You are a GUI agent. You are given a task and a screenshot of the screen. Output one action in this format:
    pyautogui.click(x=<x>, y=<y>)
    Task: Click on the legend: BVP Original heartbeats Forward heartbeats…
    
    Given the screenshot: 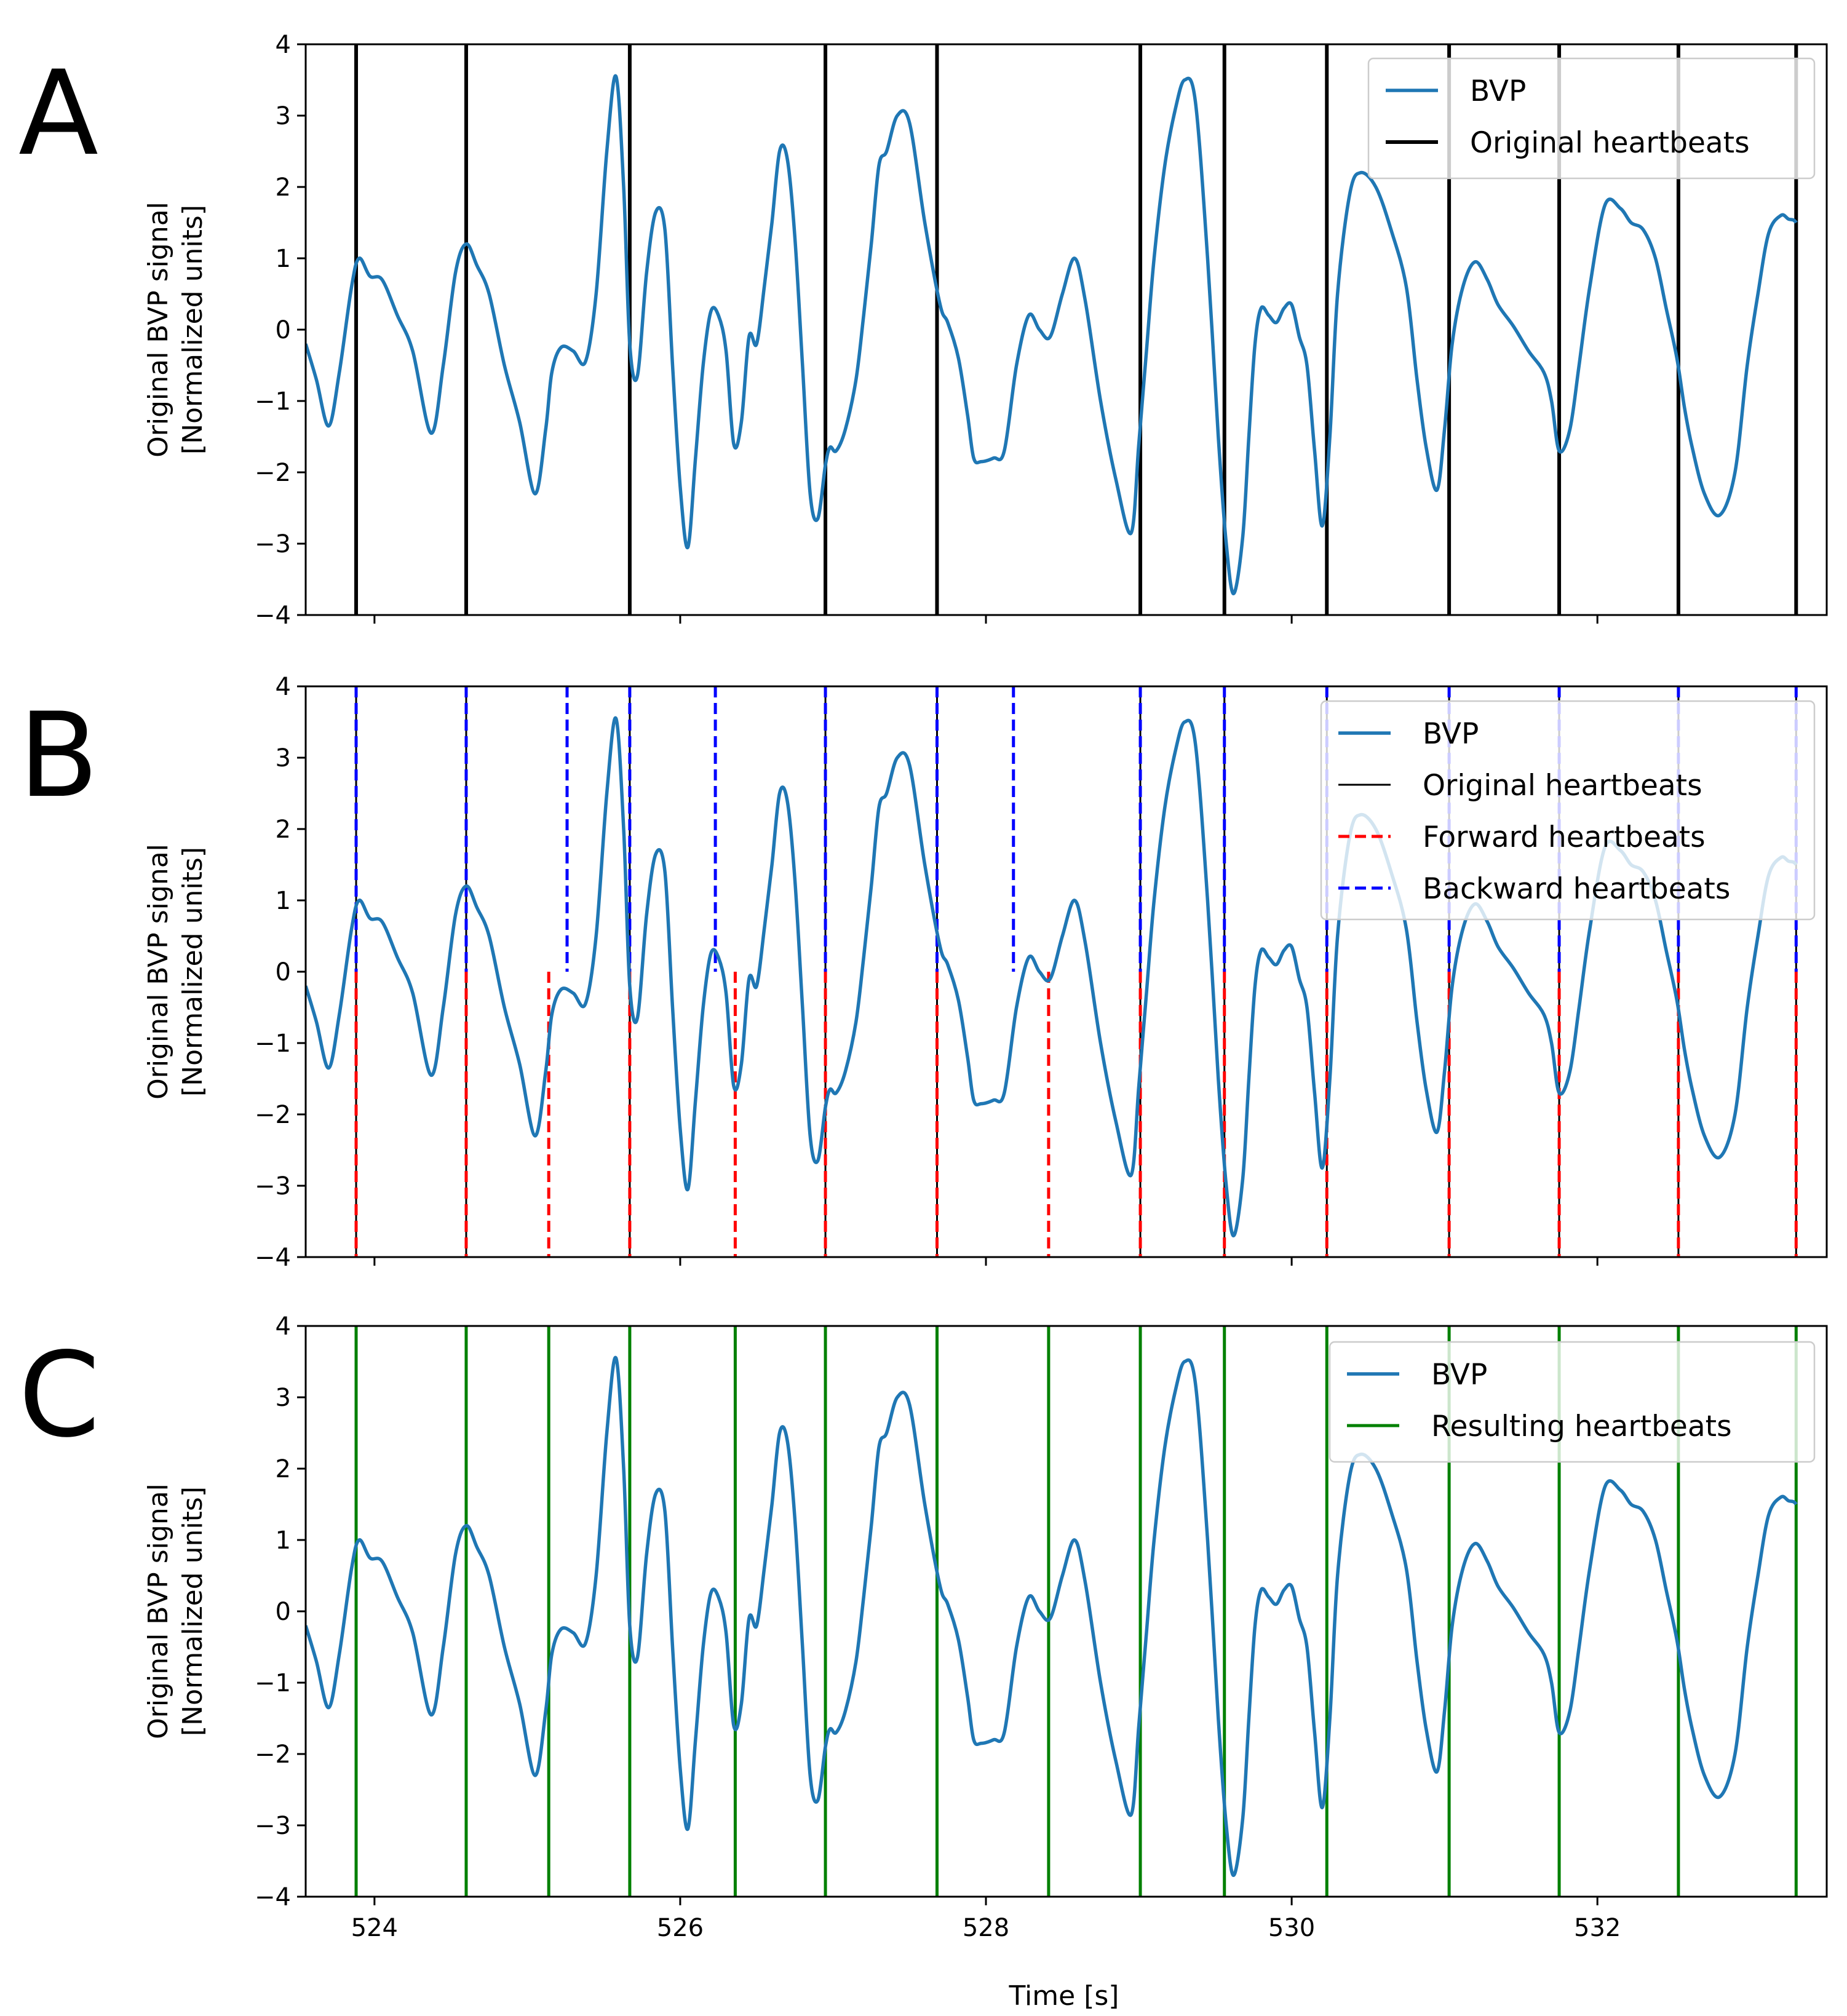 What is the action you would take?
    pyautogui.click(x=1568, y=810)
    